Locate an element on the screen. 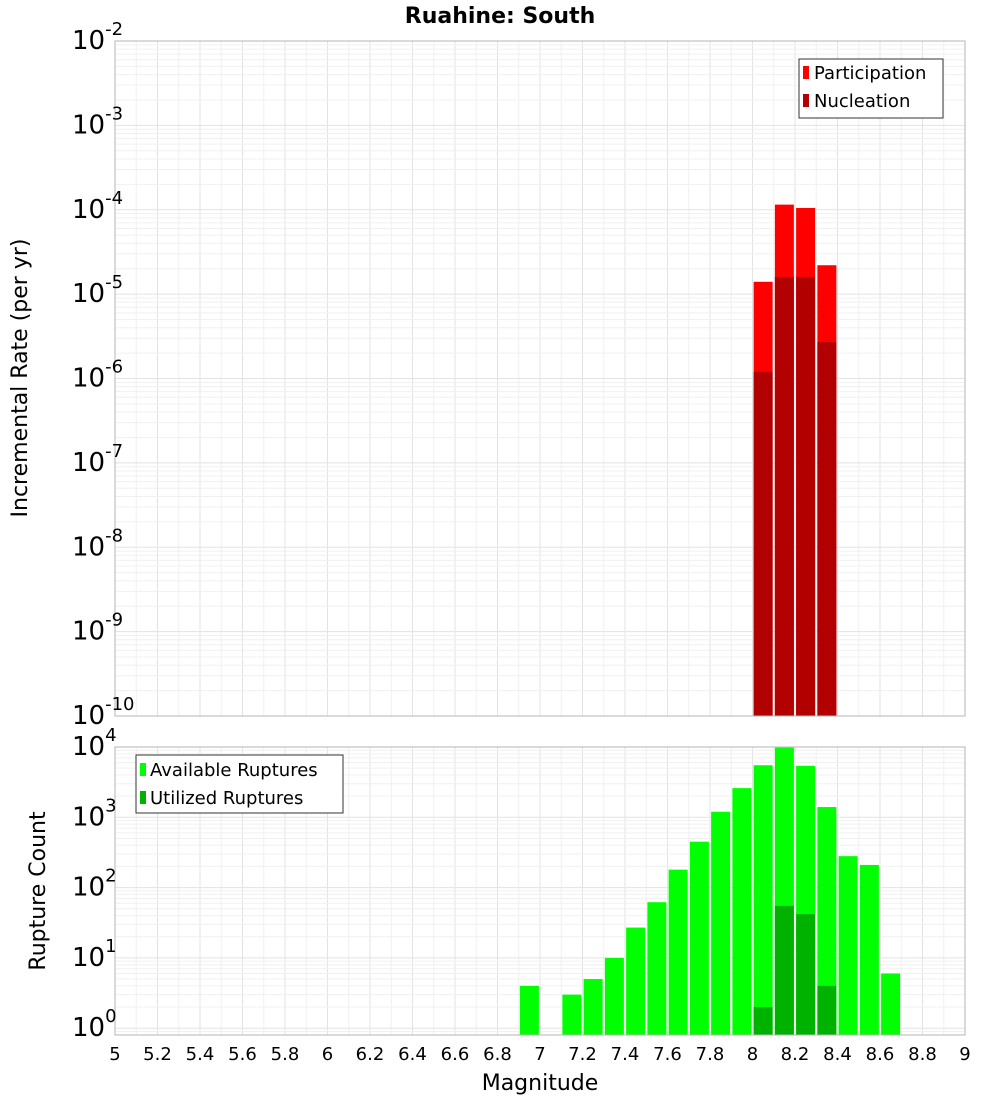 This screenshot has height=1100, width=1000. x-tick-label: 7.8 is located at coordinates (710, 1054).